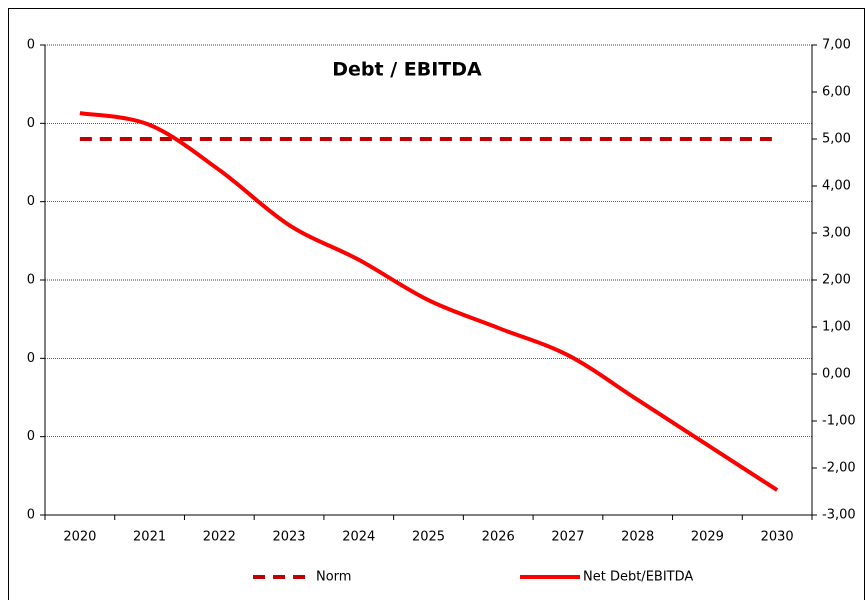 This screenshot has width=865, height=600. I want to click on x-tick-label: 2026, so click(498, 537).